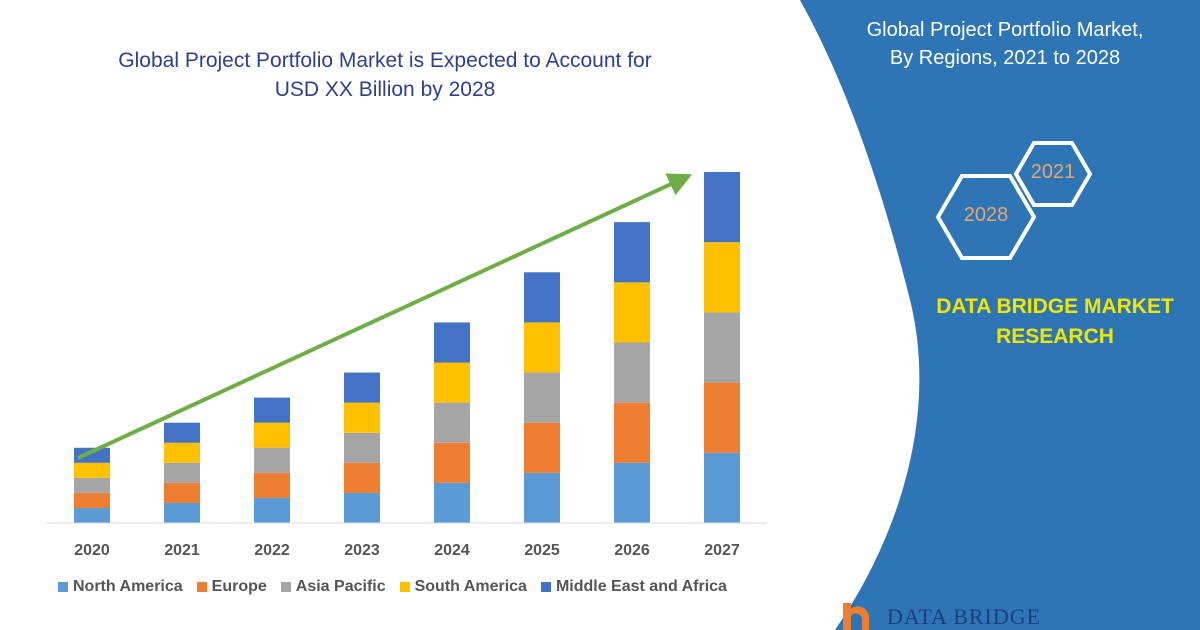 The image size is (1200, 630). I want to click on legend-item: Asia Pacific, so click(333, 587).